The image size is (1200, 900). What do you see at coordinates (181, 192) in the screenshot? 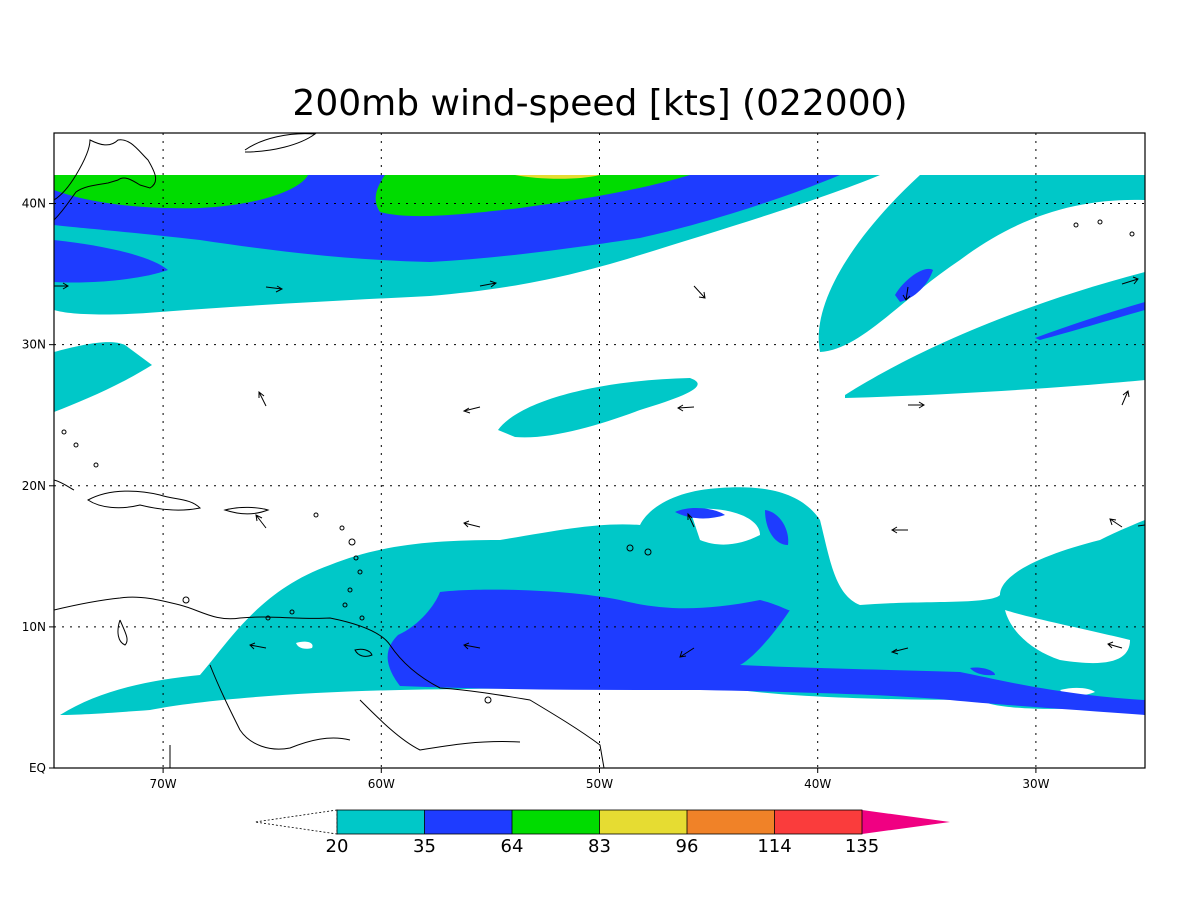
I see `shade-west-max` at bounding box center [181, 192].